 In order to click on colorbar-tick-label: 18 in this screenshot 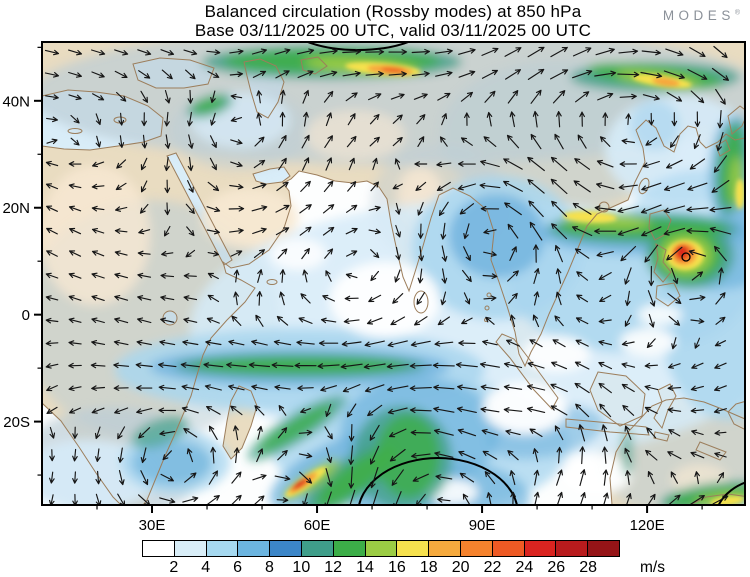, I will do `click(428, 567)`.